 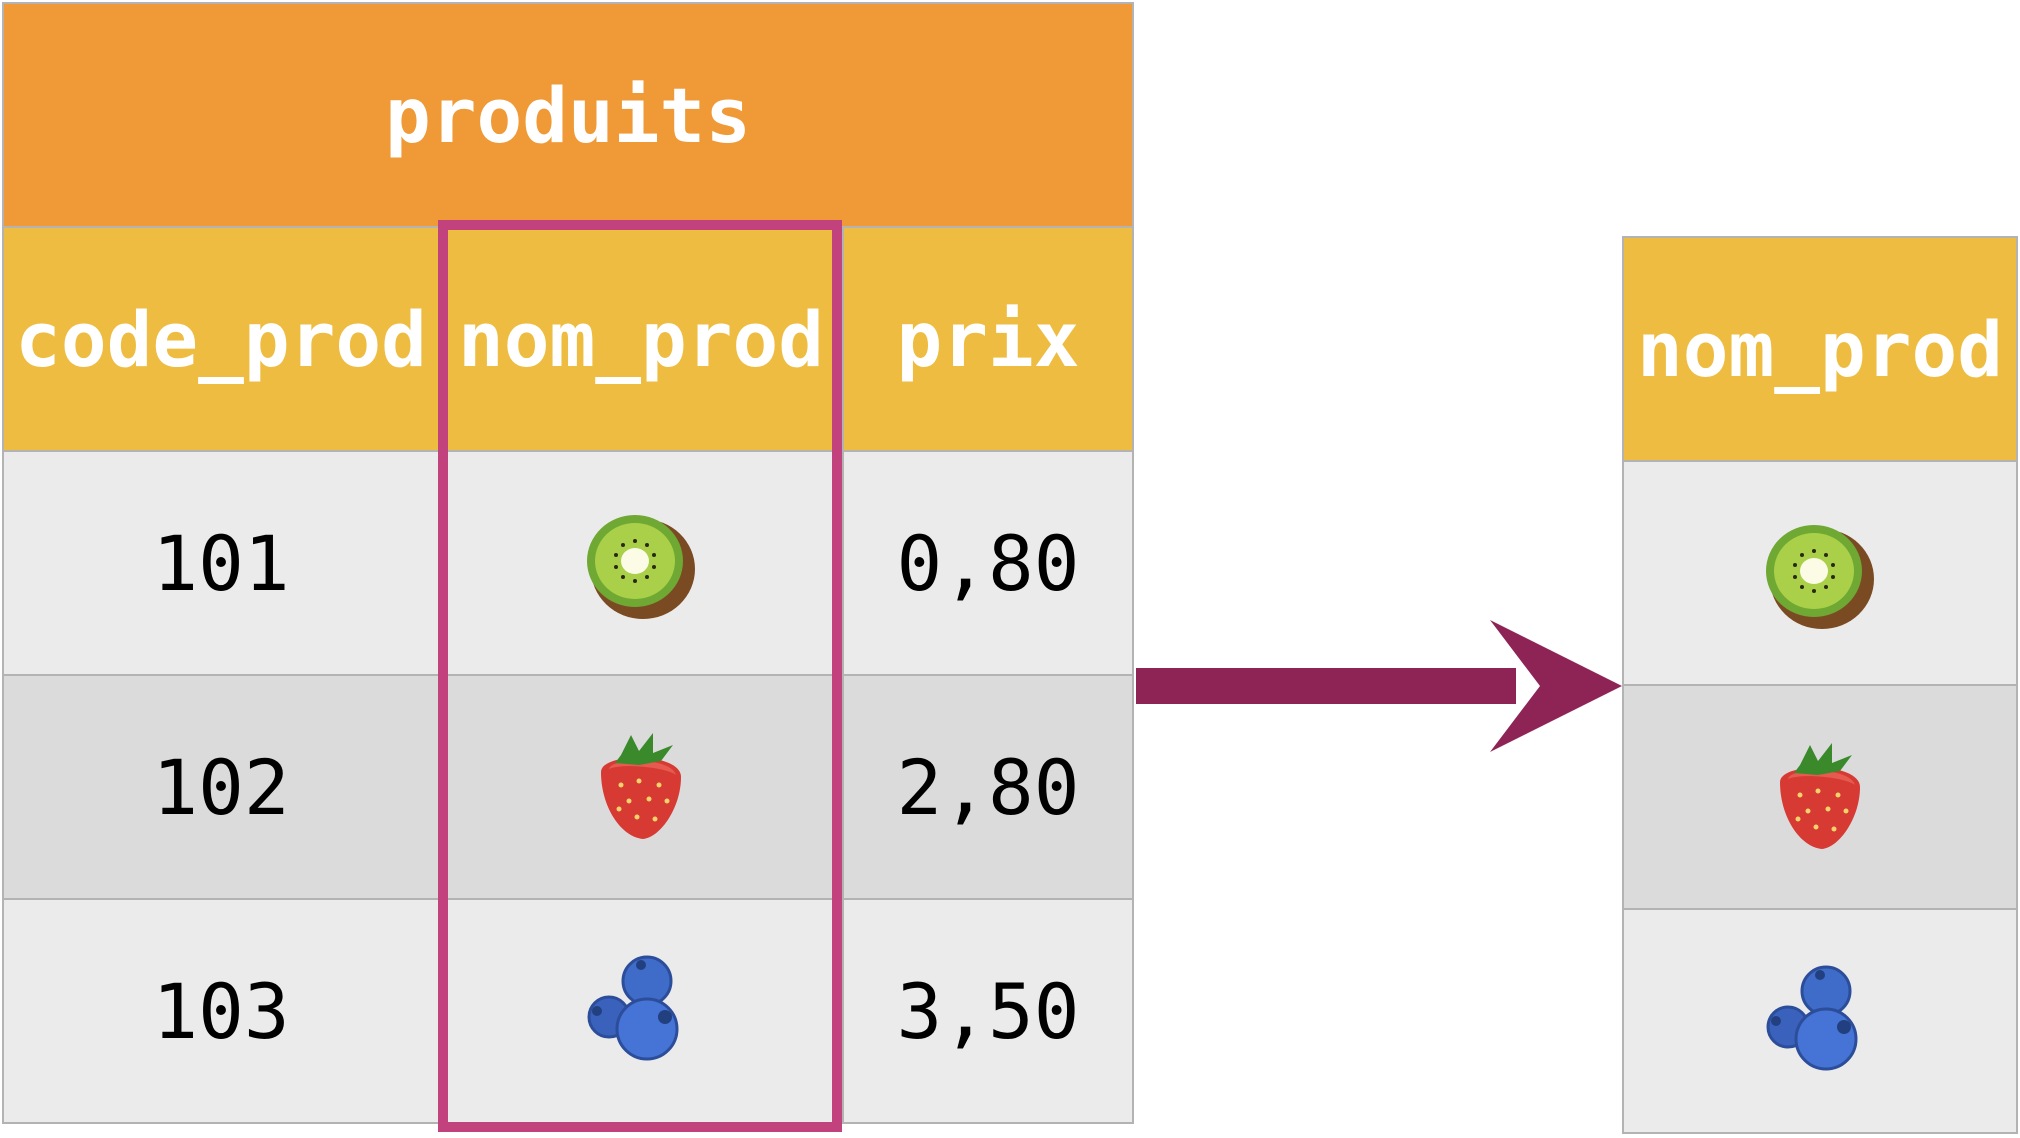 I want to click on table-cell-code-prod: 101, so click(x=221, y=563).